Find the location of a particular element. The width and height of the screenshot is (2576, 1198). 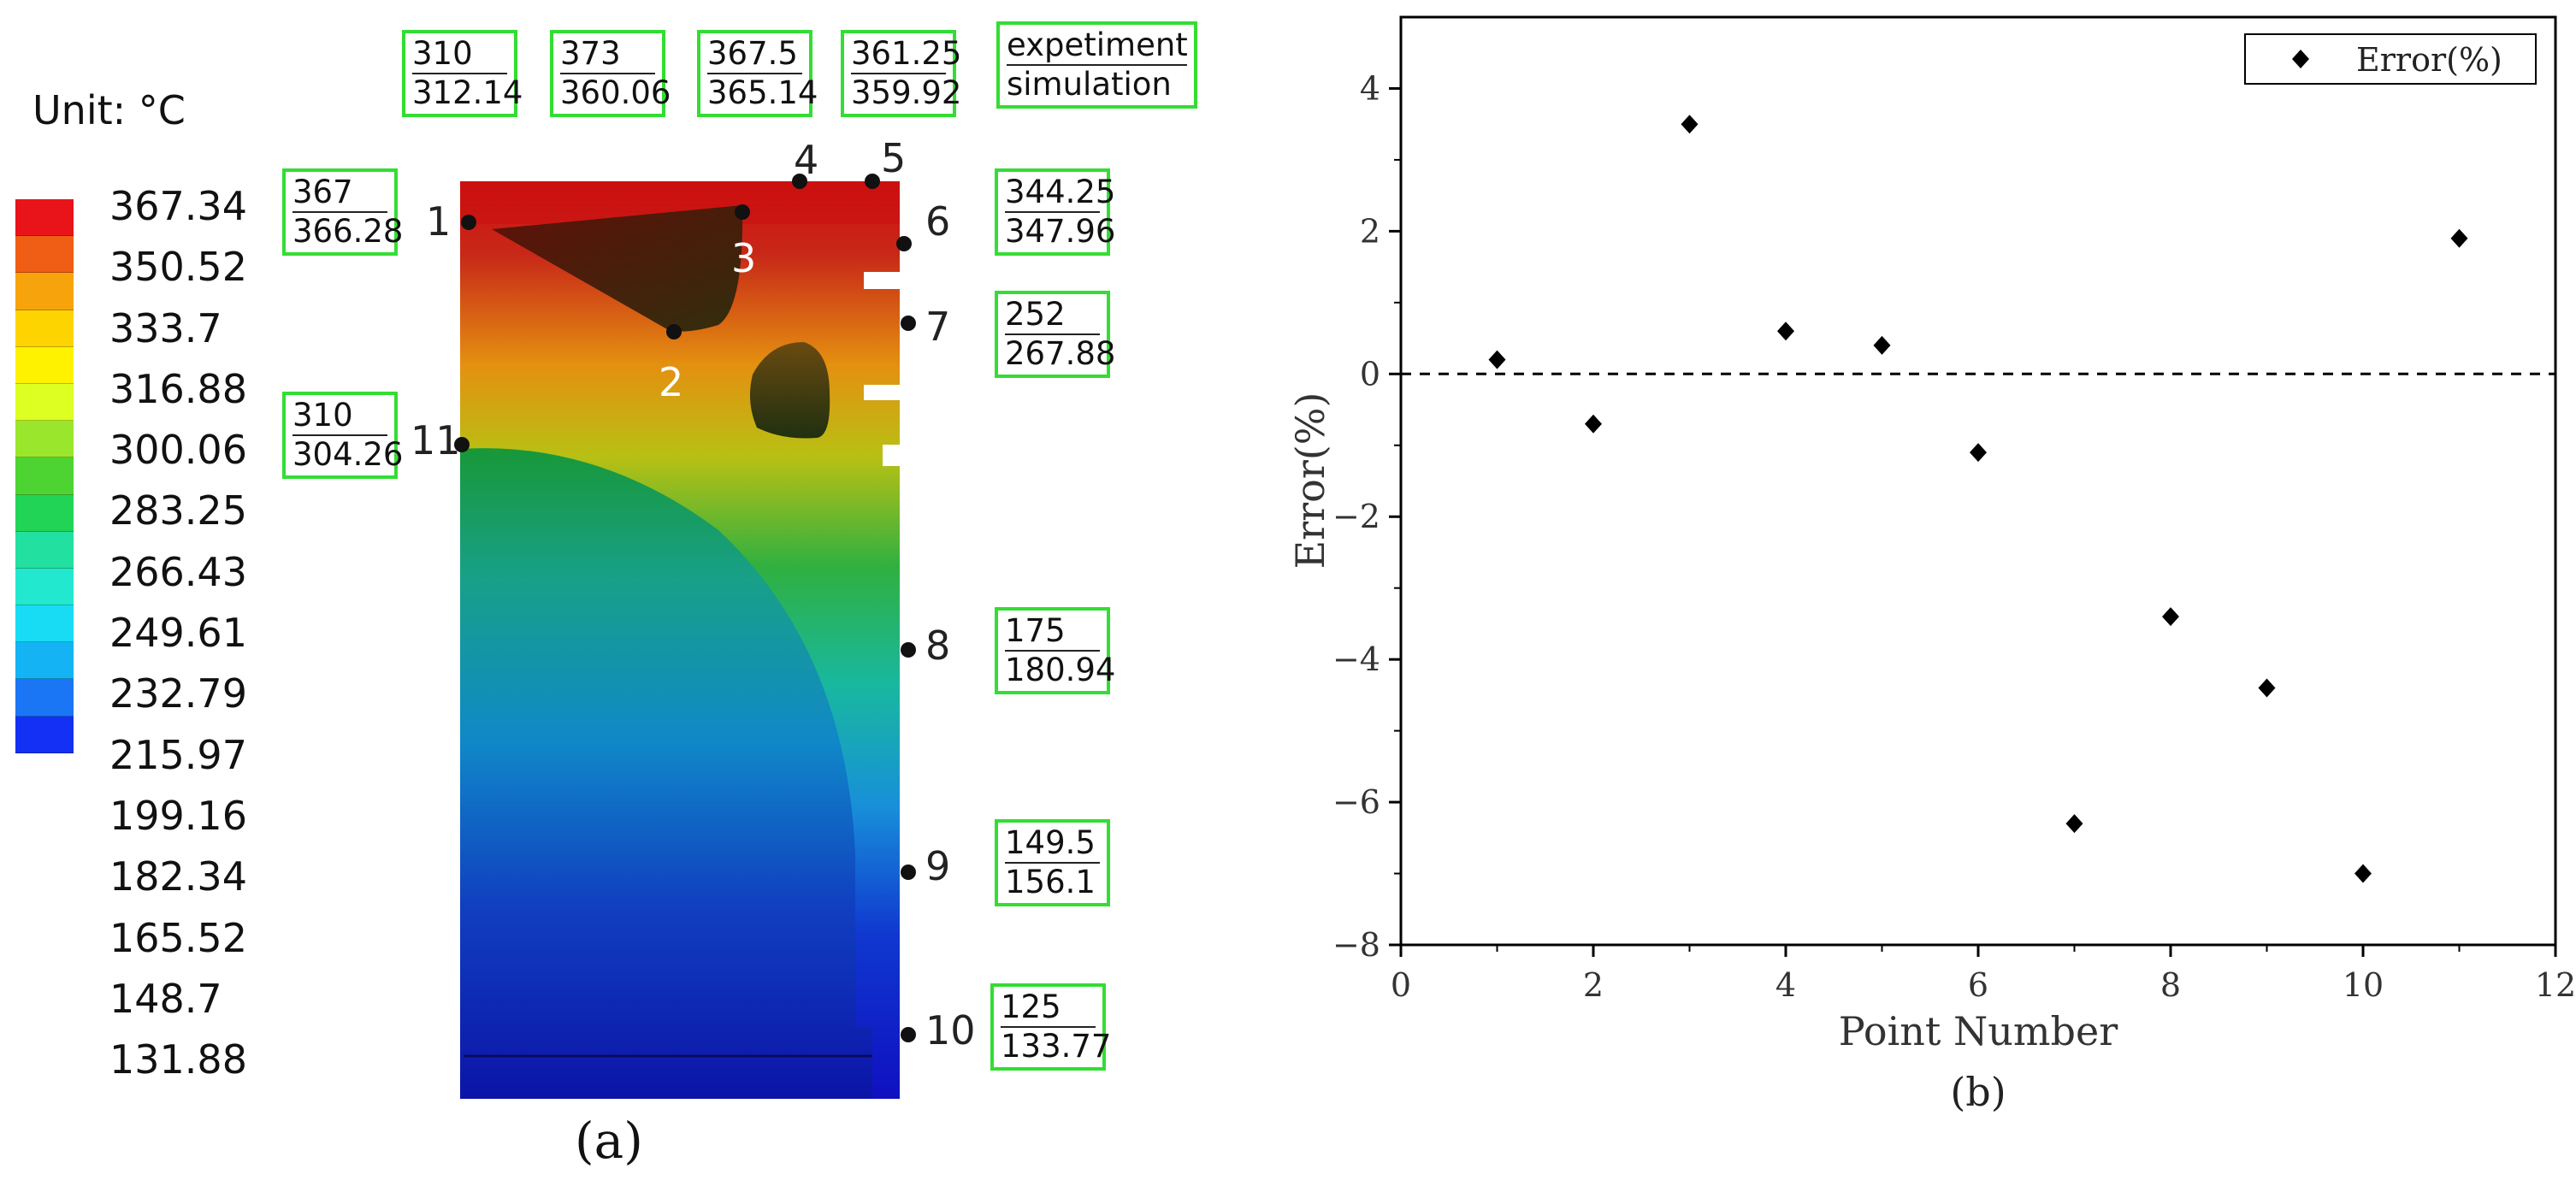

value-box-point-9: 149.5 156.1 is located at coordinates (1052, 862).